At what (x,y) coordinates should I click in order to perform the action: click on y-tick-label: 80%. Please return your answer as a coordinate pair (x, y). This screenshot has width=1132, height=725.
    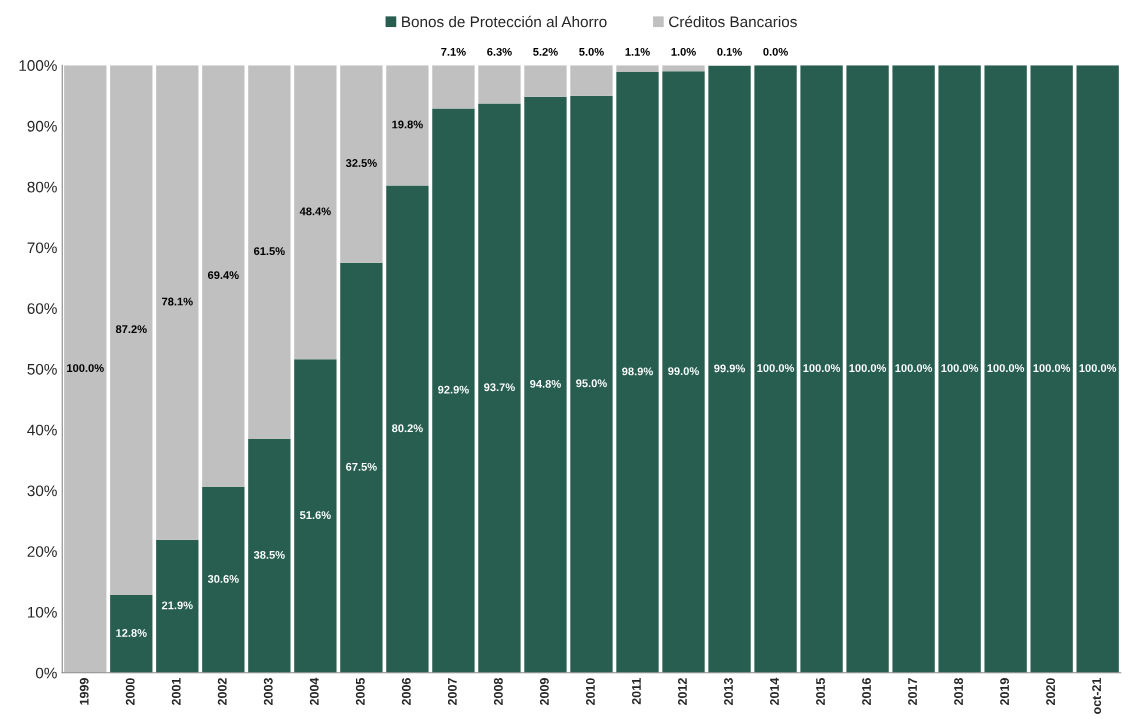
    Looking at the image, I should click on (42, 187).